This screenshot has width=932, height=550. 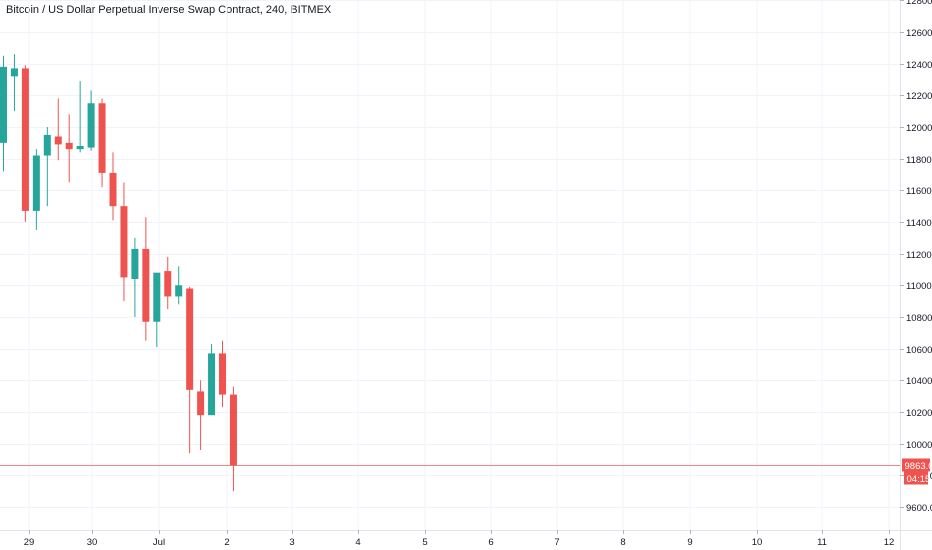 I want to click on price-axis-label: 11600.0, so click(x=919, y=191).